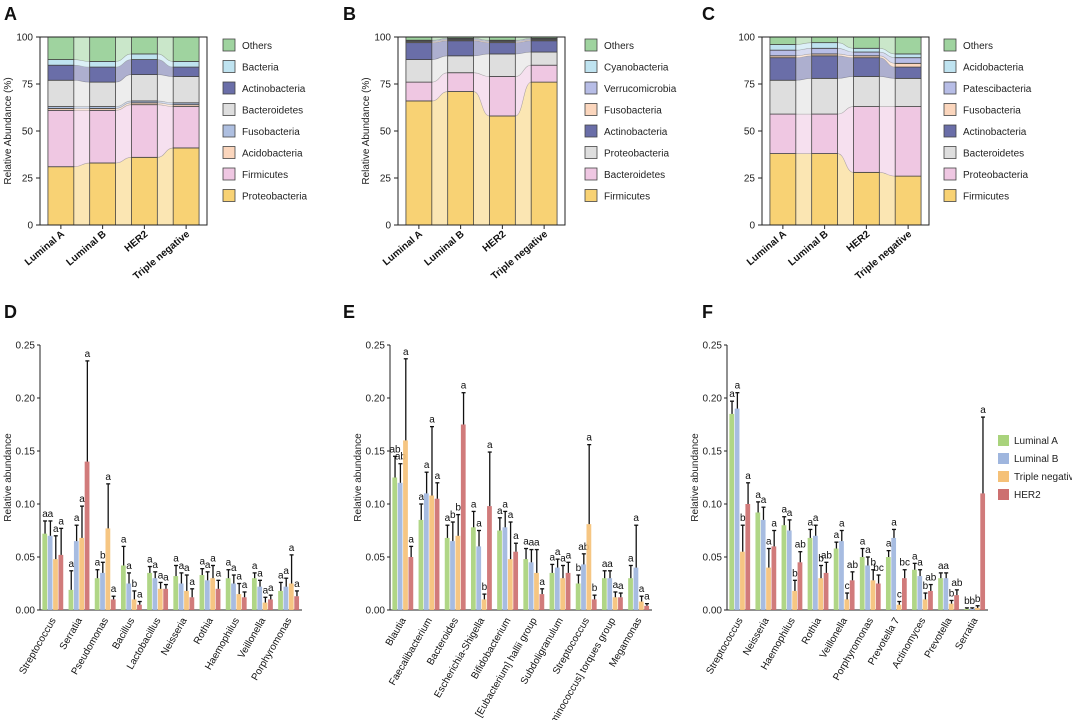 This screenshot has width=1072, height=720. Describe the element at coordinates (812, 631) in the screenshot. I see `x-tick-label: Rothia` at that location.